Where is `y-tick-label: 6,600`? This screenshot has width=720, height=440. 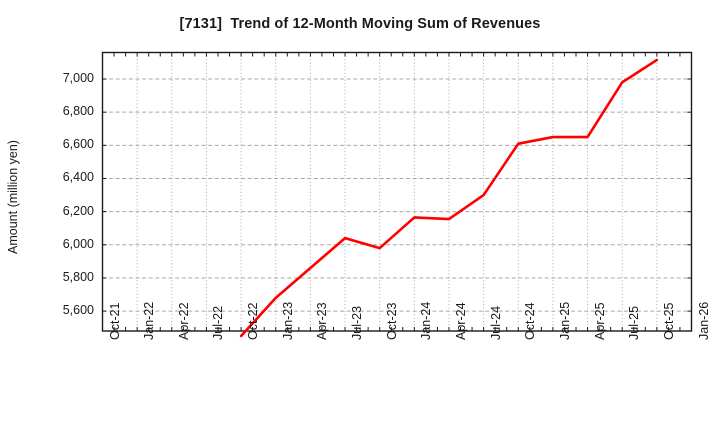
y-tick-label: 6,600 is located at coordinates (78, 144).